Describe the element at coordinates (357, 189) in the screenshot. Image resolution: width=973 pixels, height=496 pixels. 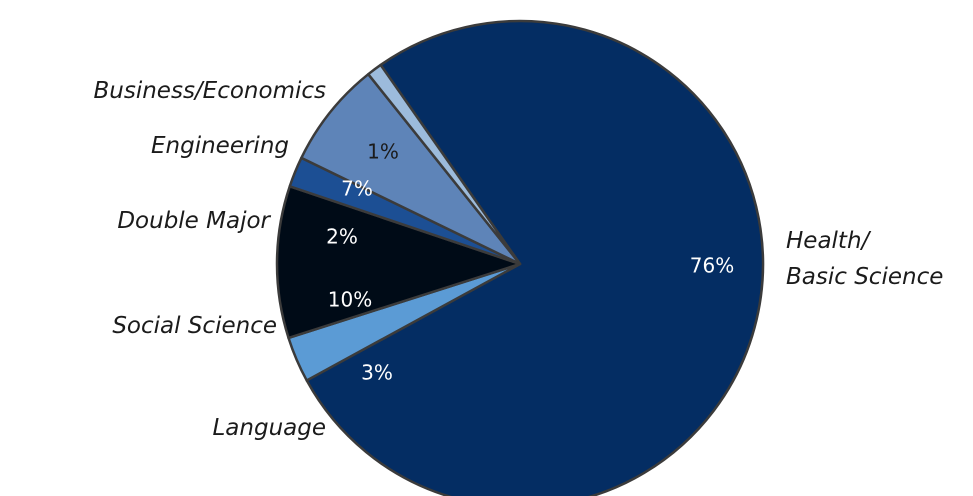
I see `slice-value-label: 7%` at that location.